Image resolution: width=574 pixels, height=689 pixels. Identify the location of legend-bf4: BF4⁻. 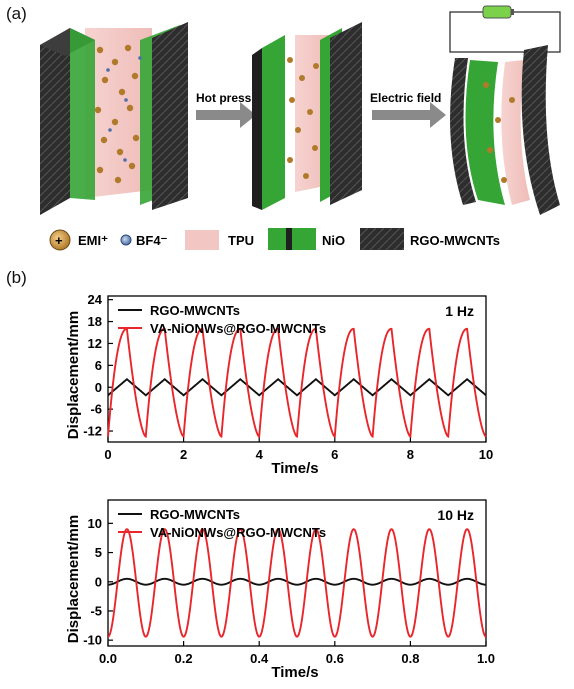
(152, 240).